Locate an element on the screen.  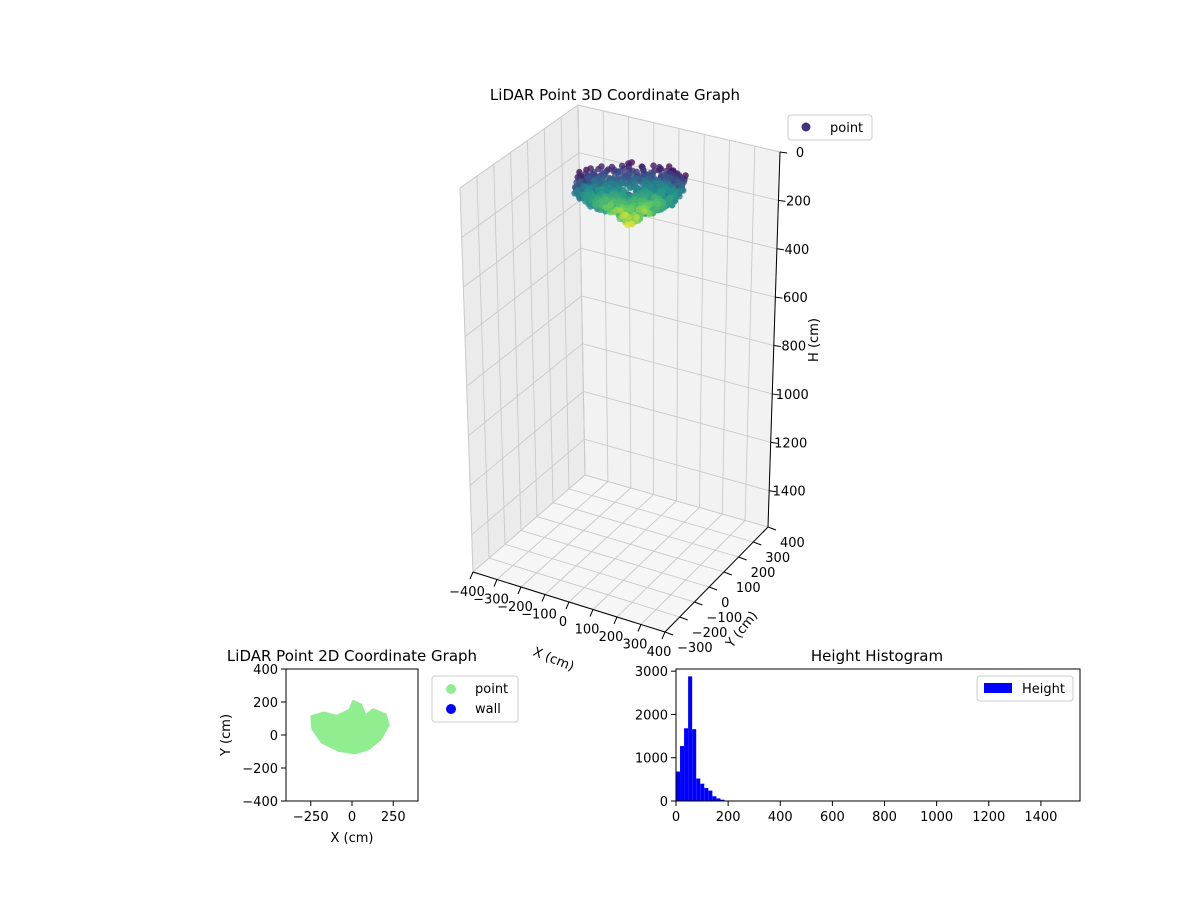
x-tick-label: −300 is located at coordinates (491, 600).